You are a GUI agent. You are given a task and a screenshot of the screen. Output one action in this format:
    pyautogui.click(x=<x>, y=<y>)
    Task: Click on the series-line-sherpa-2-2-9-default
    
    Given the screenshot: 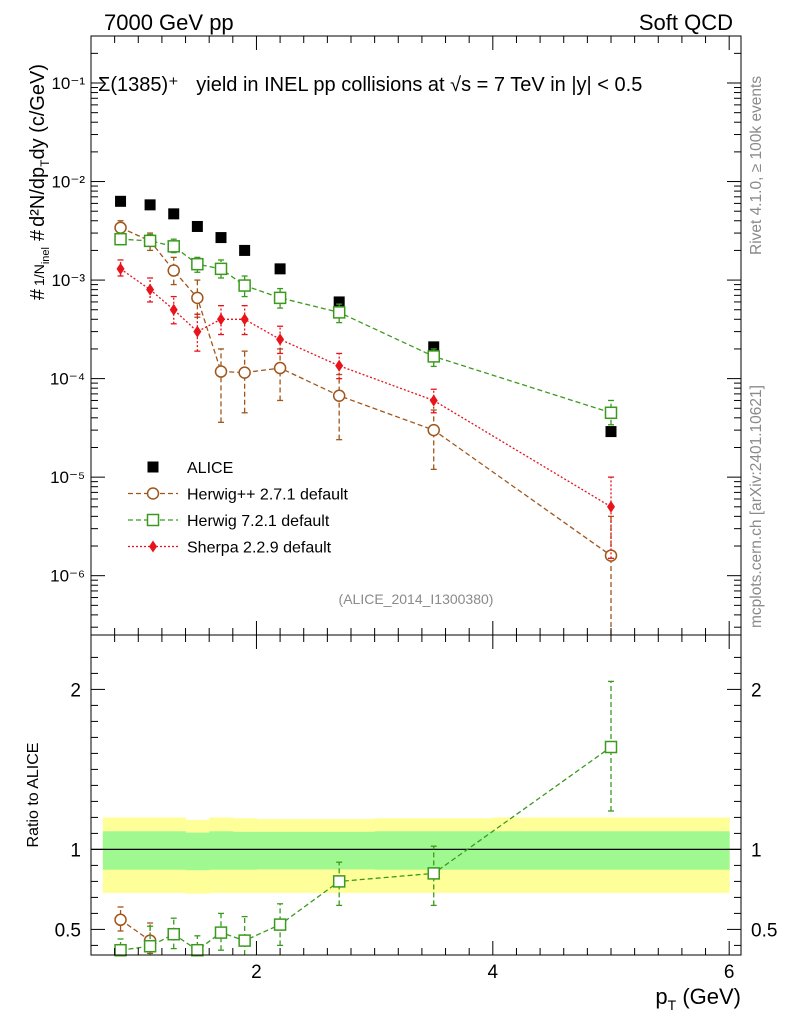 What is the action you would take?
    pyautogui.click(x=366, y=388)
    